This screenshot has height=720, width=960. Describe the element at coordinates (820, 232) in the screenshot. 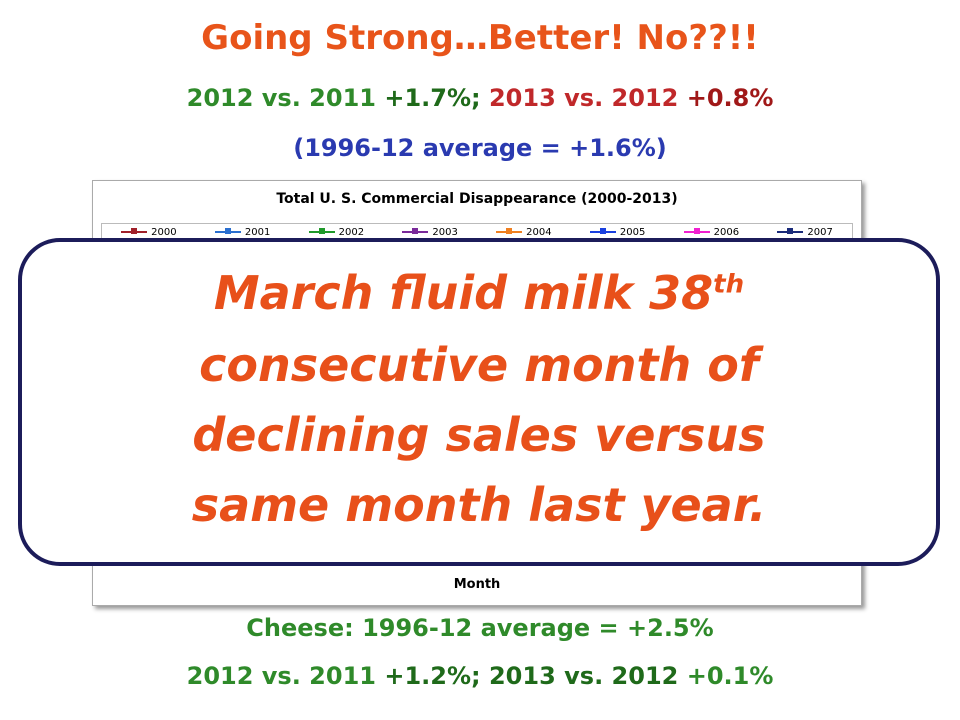

I see `legend-label: 2007` at that location.